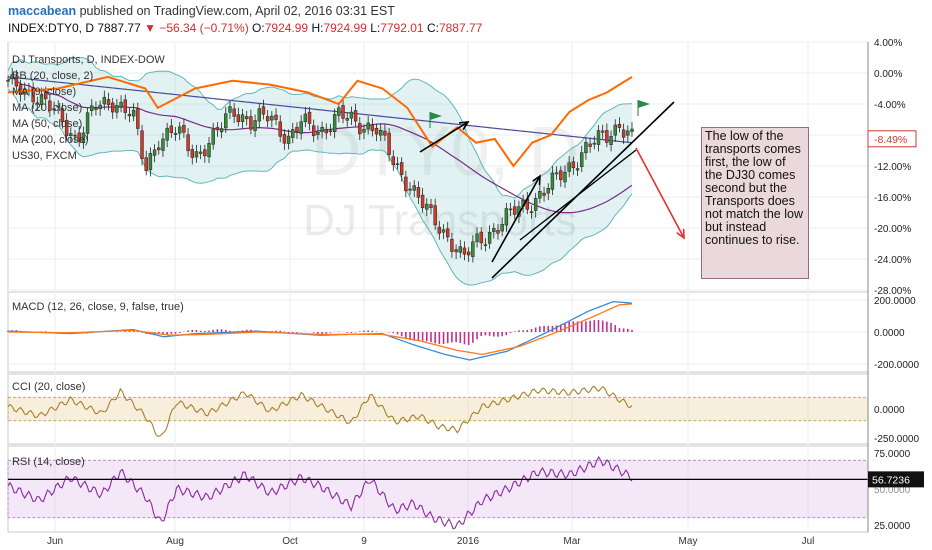 Image resolution: width=932 pixels, height=550 pixels. What do you see at coordinates (196, 28) in the screenshot?
I see `price-change: ▼ −56.34 (−0.71%)` at bounding box center [196, 28].